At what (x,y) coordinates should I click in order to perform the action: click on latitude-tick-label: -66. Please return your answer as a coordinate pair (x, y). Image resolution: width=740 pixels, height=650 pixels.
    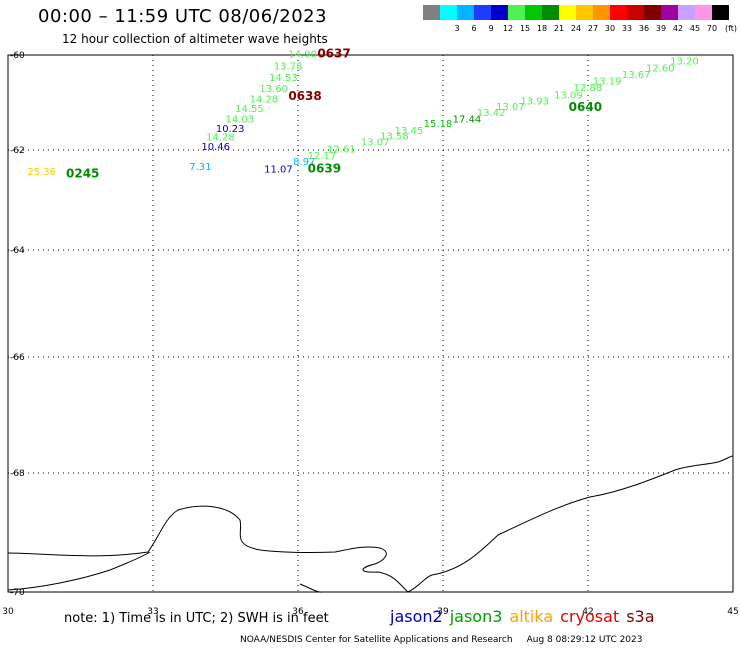
    Looking at the image, I should click on (17, 358).